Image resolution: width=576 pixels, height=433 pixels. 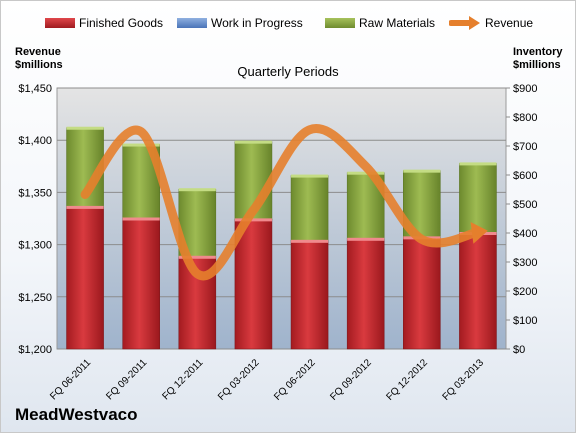 I want to click on legend-label: Finished Goods, so click(x=121, y=23).